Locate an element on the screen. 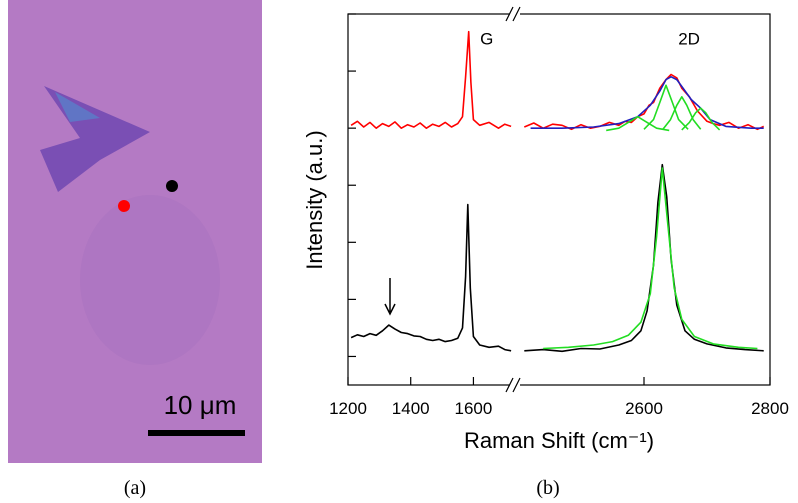 The image size is (798, 503). x-tick-label: 1400 is located at coordinates (411, 408).